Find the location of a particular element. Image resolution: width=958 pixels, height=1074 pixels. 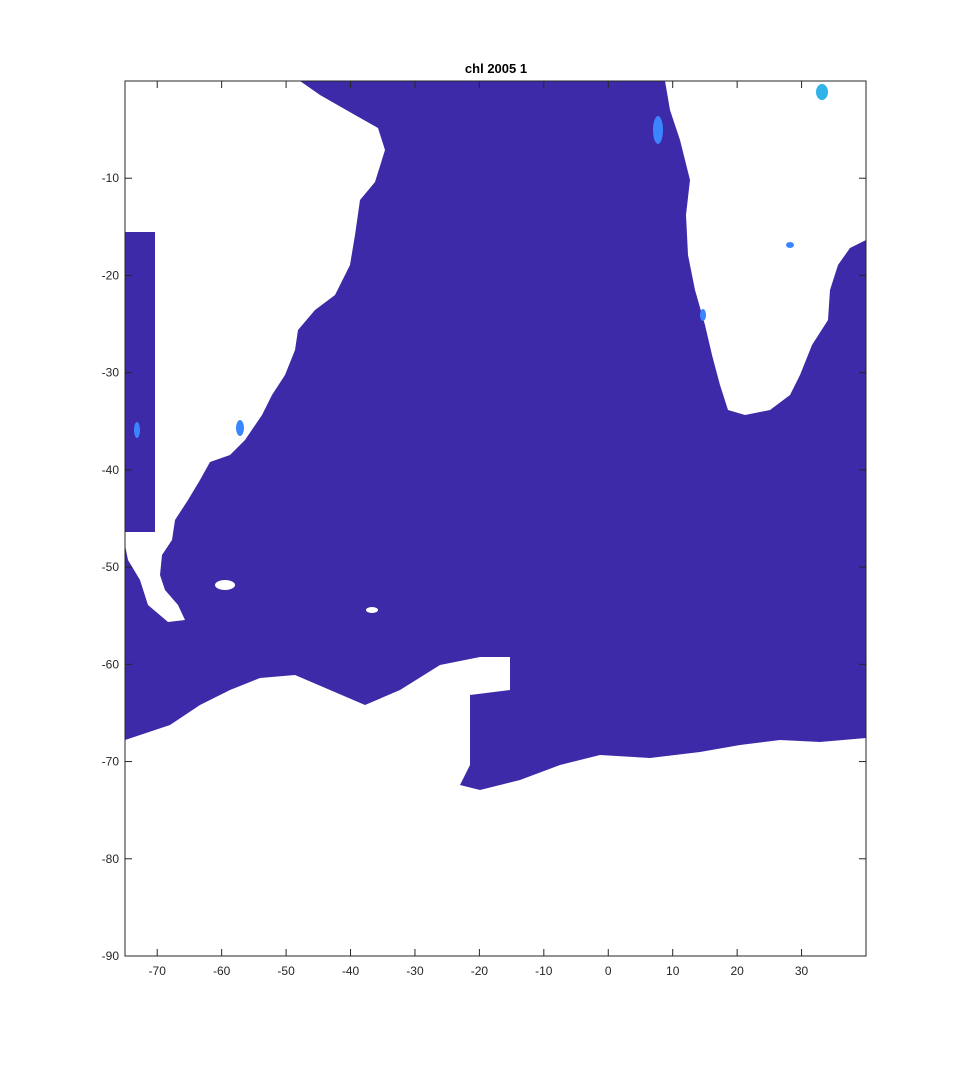

x-tick-label: -60 is located at coordinates (222, 971).